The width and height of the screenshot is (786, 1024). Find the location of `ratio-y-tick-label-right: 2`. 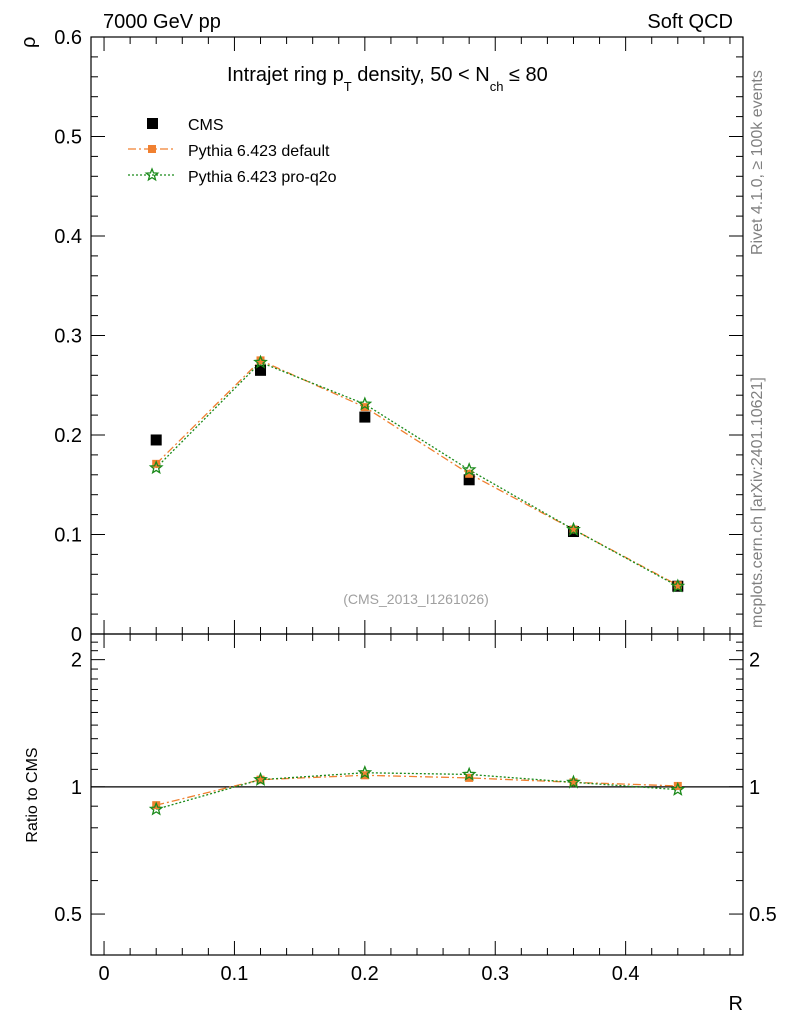

ratio-y-tick-label-right: 2 is located at coordinates (754, 661).